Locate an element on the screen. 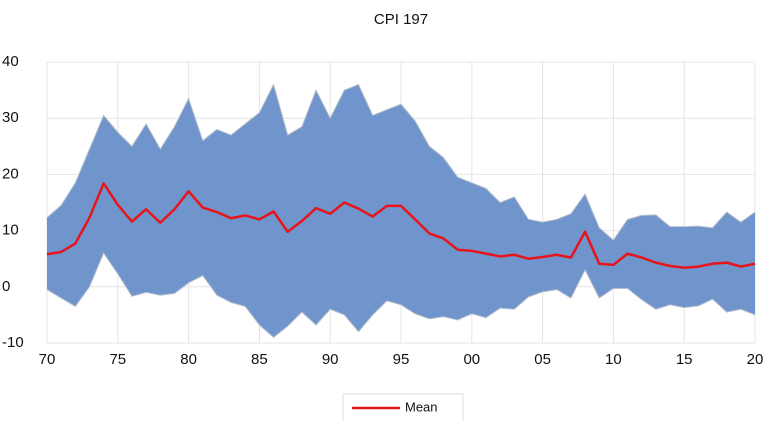  x-tick-label: 80 is located at coordinates (188, 359).